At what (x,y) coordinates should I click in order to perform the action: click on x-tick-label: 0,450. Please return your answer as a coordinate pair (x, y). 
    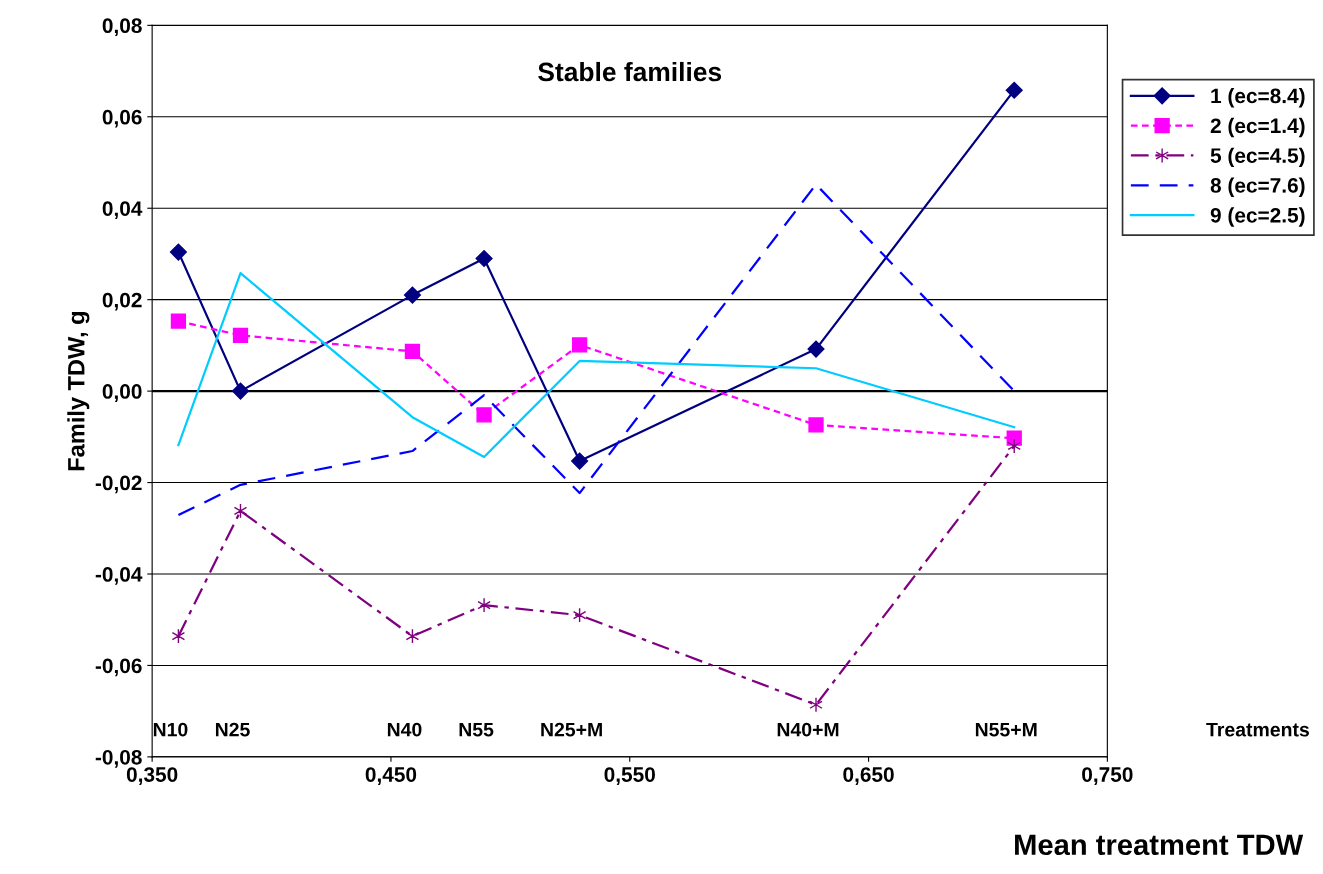
    Looking at the image, I should click on (391, 776).